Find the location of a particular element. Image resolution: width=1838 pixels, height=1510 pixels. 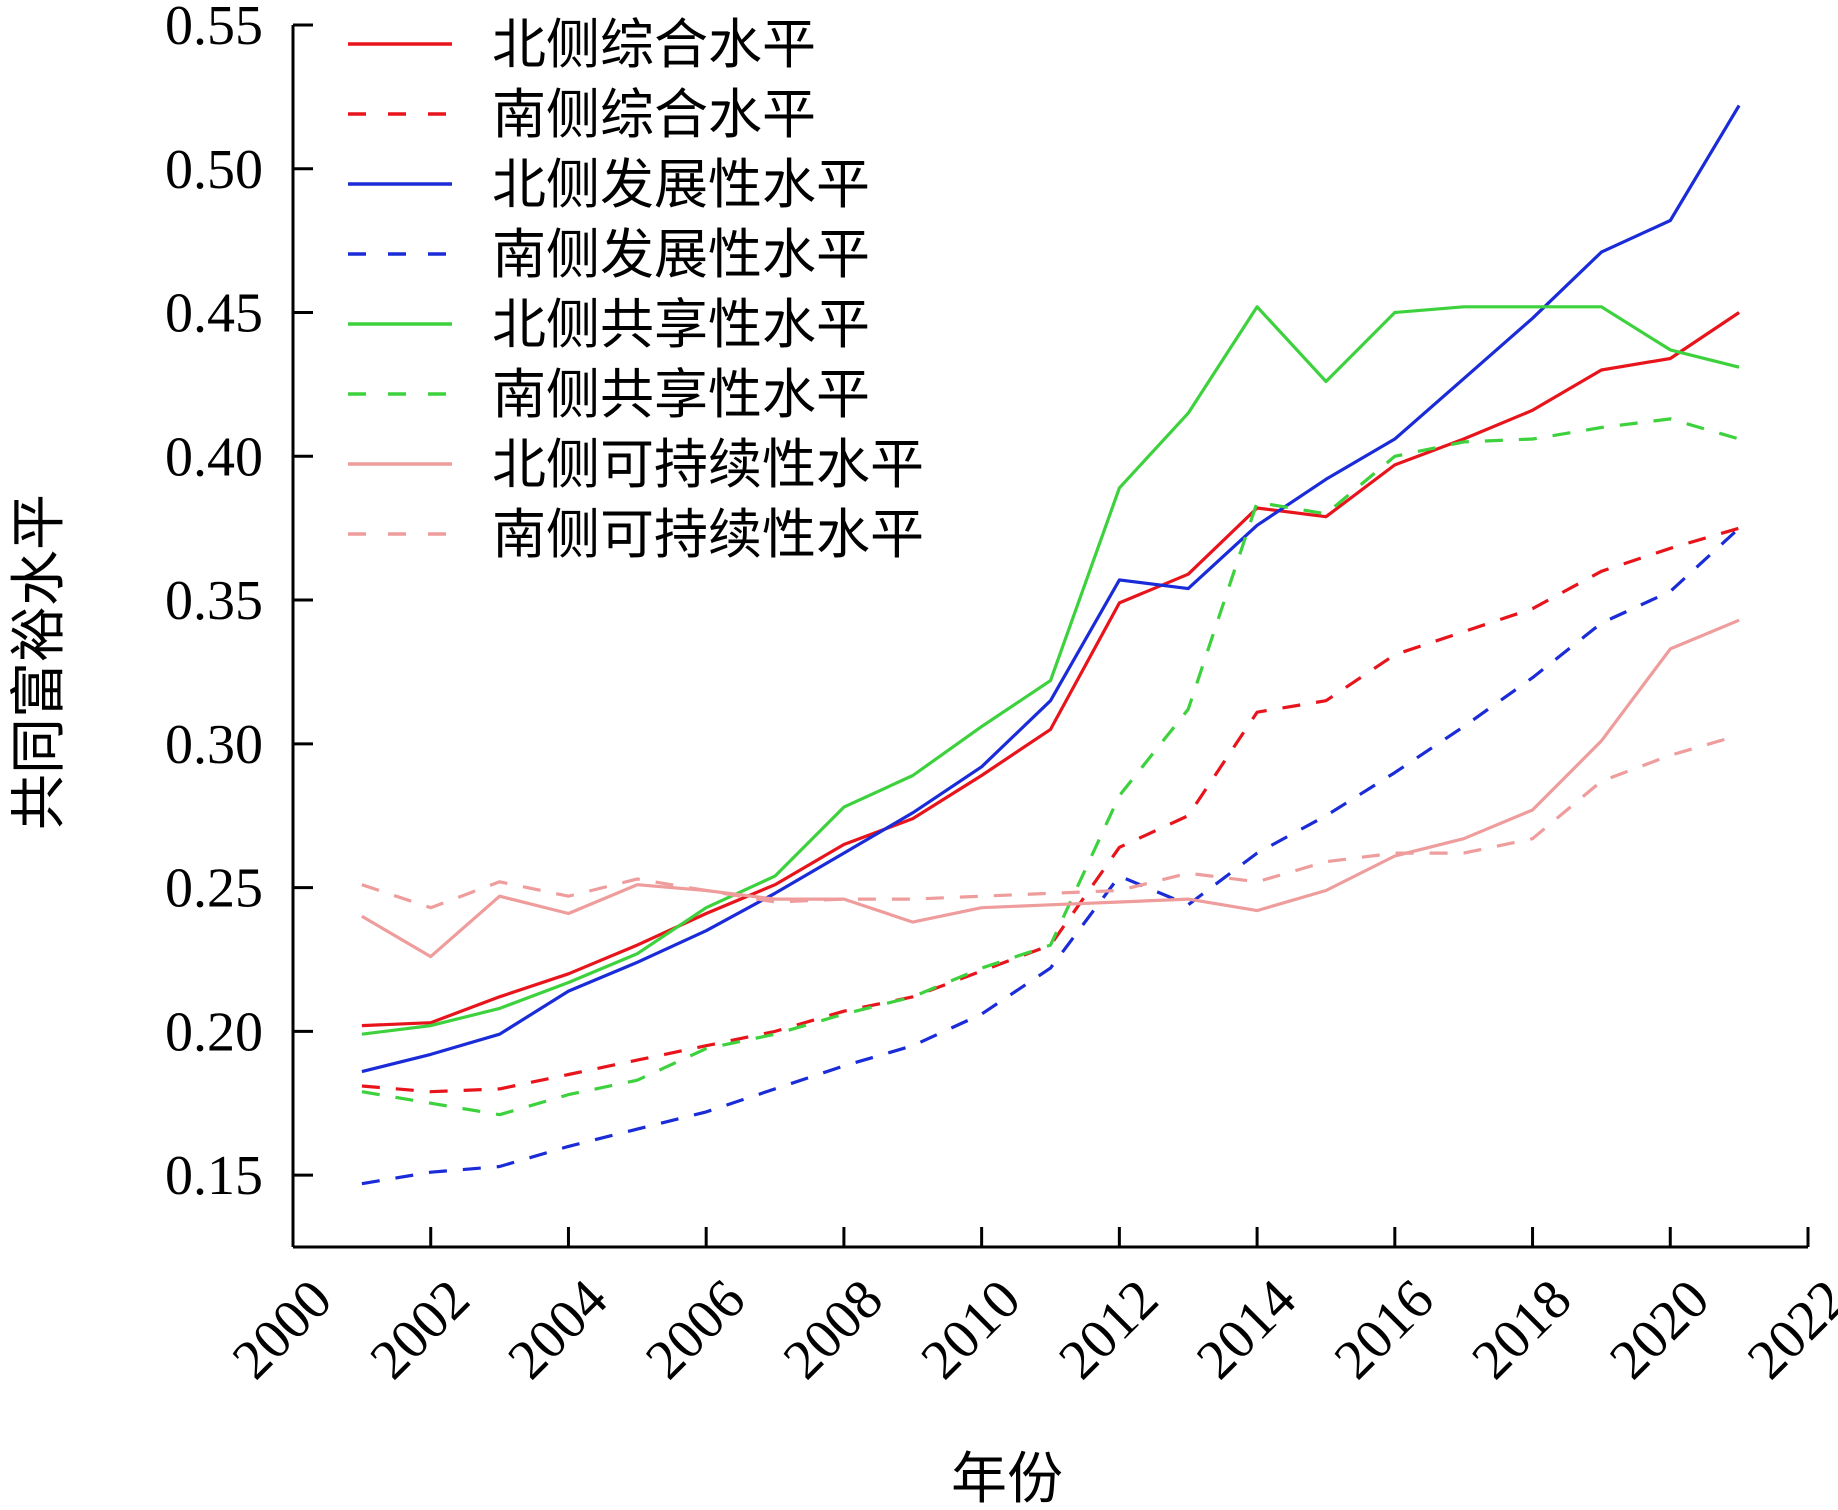

y-tick-label: 0.25 is located at coordinates (214, 889).